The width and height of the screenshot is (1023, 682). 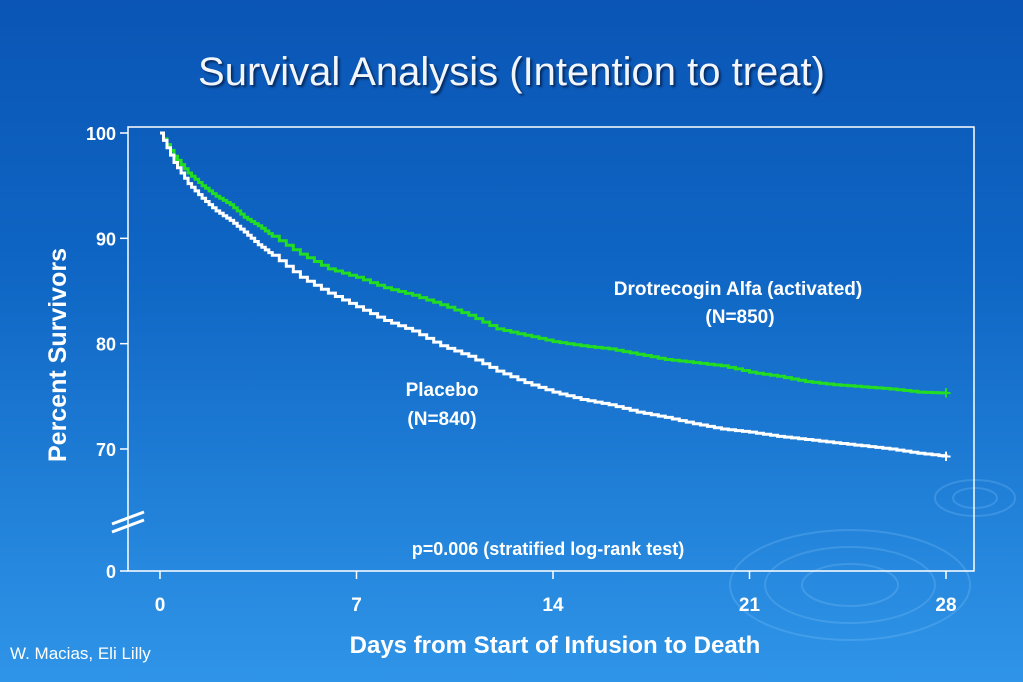 I want to click on series-sublabel-placebo: (N=840), so click(x=441, y=419).